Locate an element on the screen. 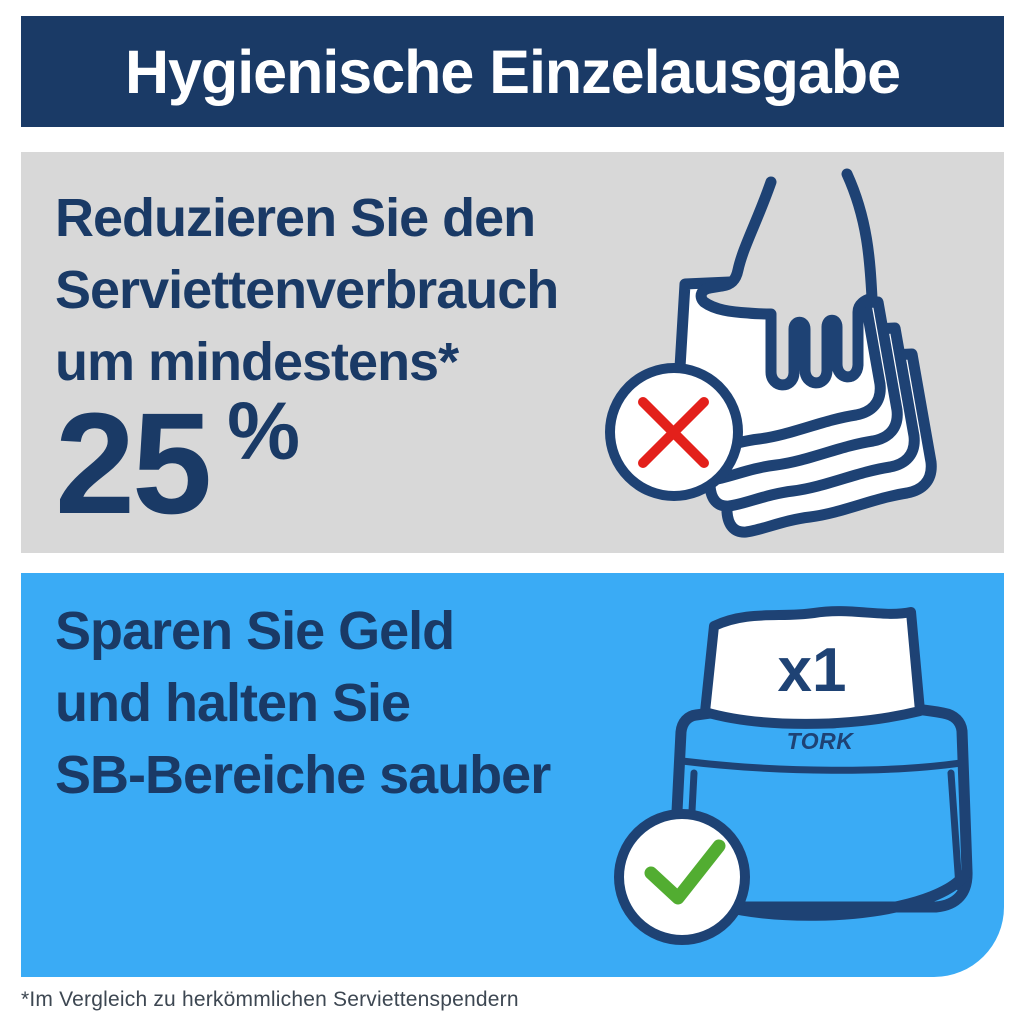 Image resolution: width=1024 pixels, height=1024 pixels. headline-line: Sparen Sie Geld is located at coordinates (255, 631).